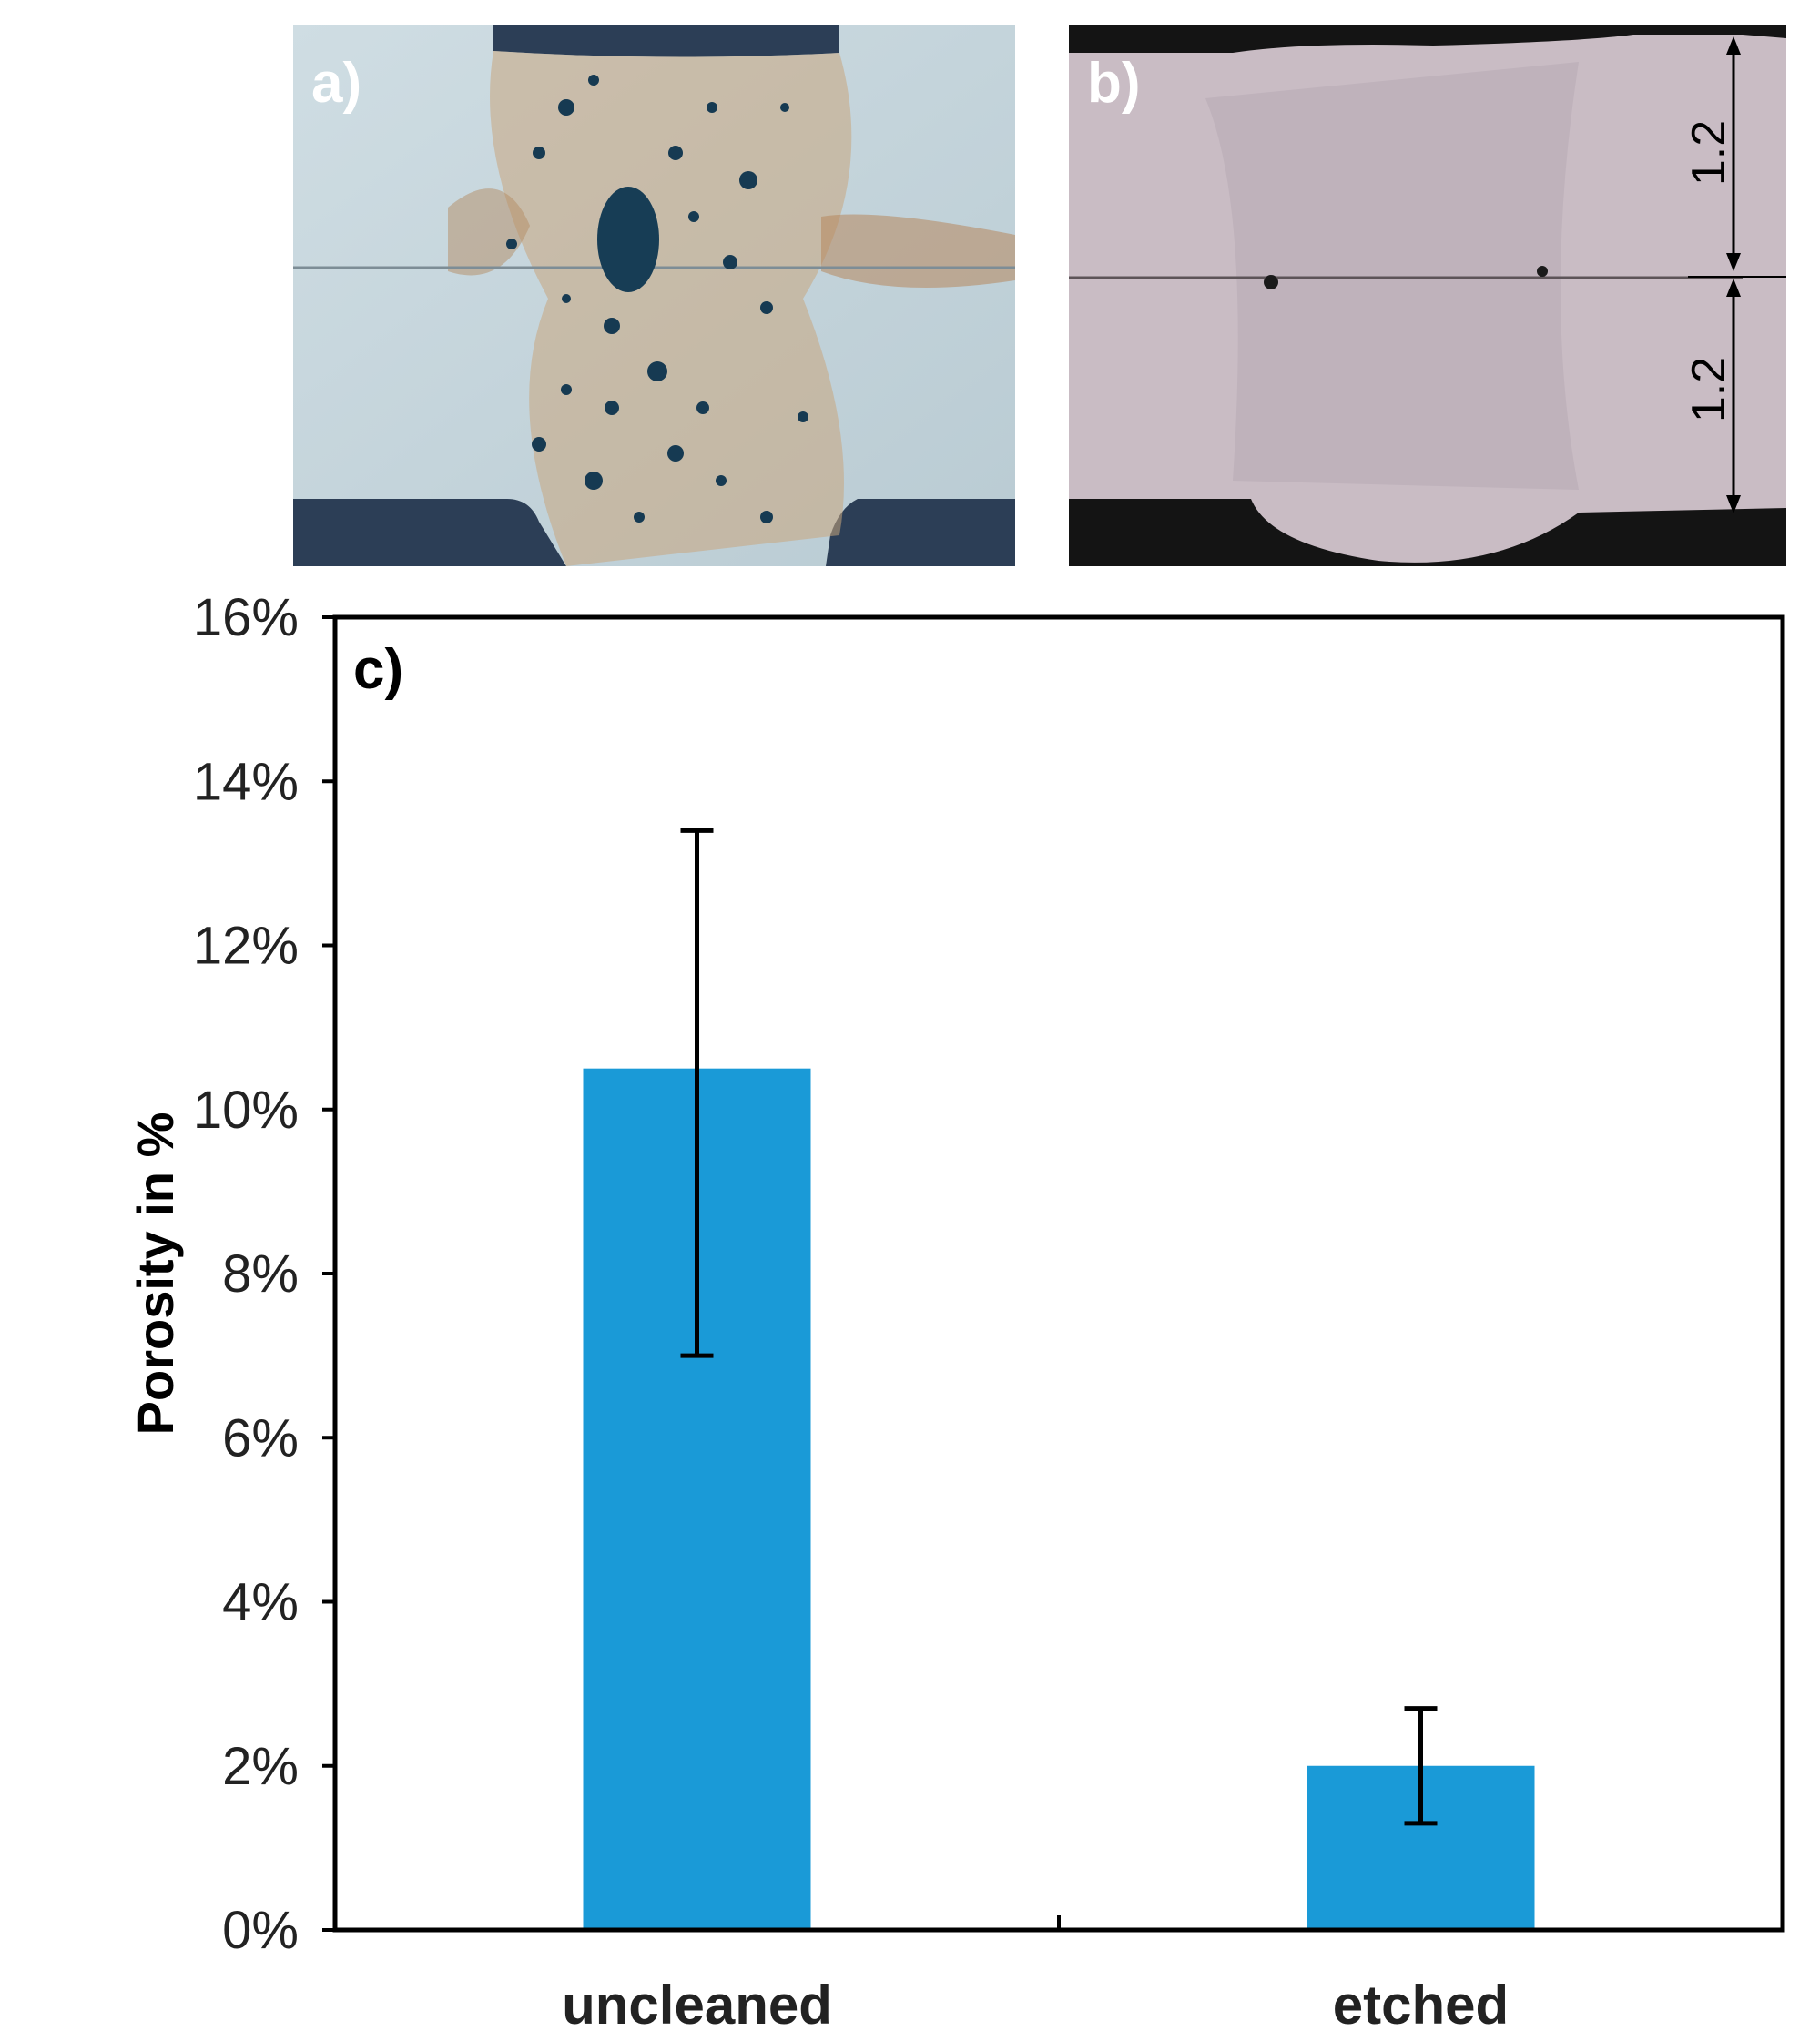 This screenshot has height=2041, width=1820. Describe the element at coordinates (1712, 153) in the screenshot. I see `thickness-label-upper: 1.2` at that location.